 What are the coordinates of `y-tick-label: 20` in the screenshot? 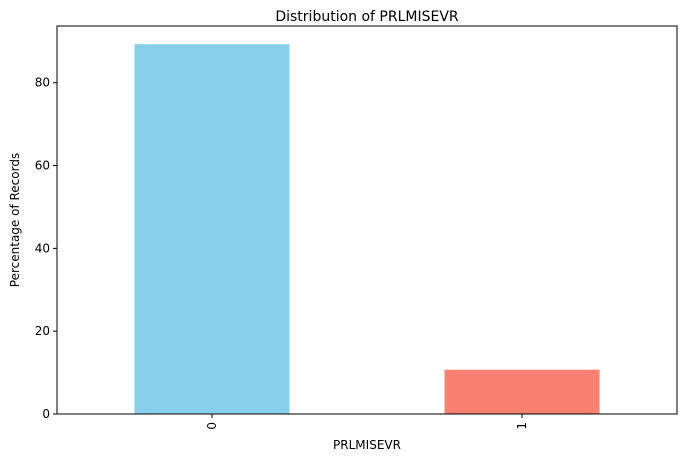 It's located at (42, 331).